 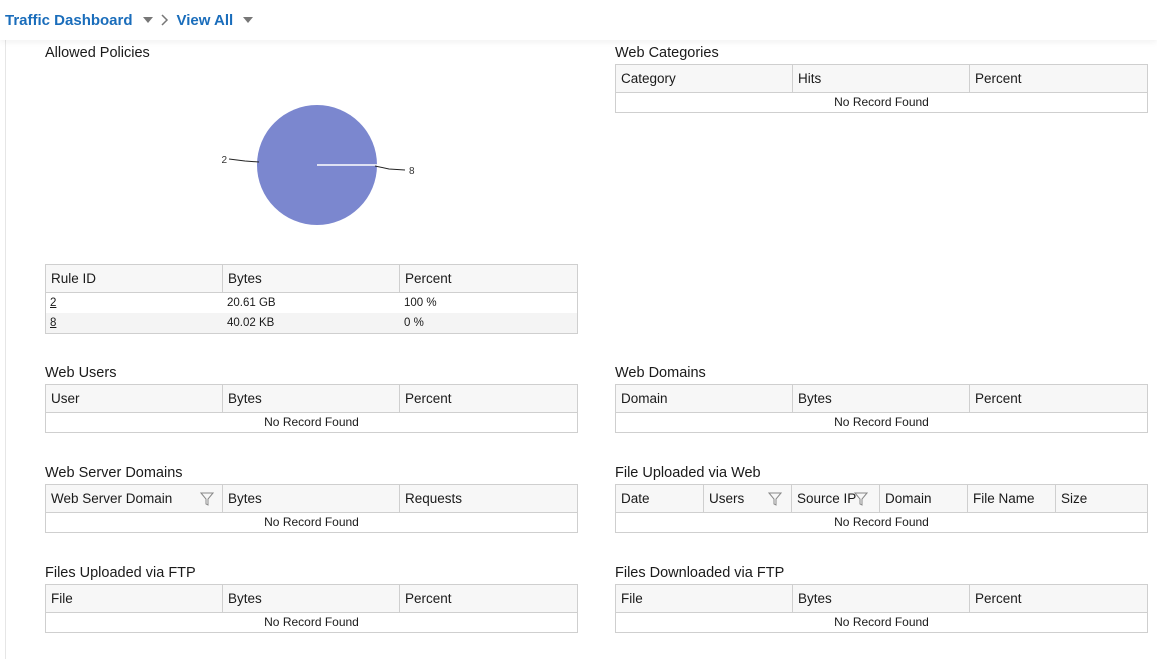 I want to click on column-header-source-ip: Source IP, so click(x=836, y=499).